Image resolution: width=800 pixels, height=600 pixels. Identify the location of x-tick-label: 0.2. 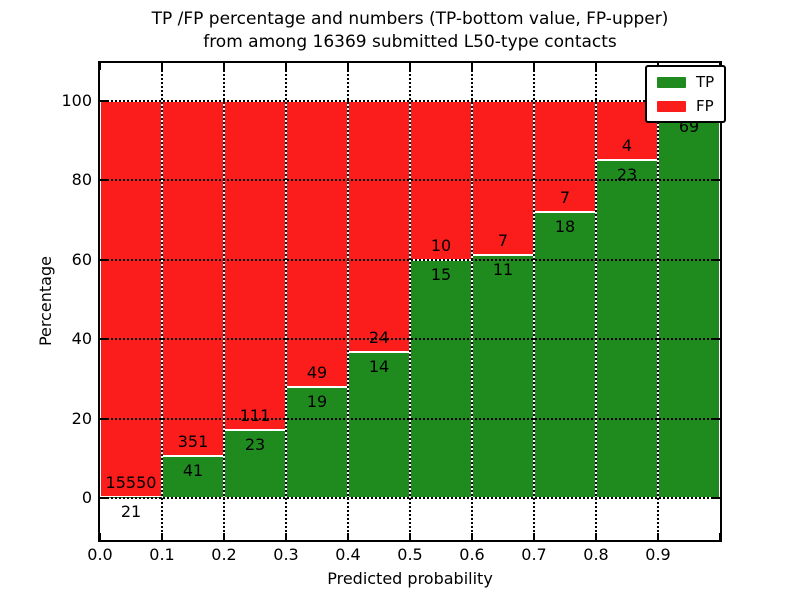
(224, 554).